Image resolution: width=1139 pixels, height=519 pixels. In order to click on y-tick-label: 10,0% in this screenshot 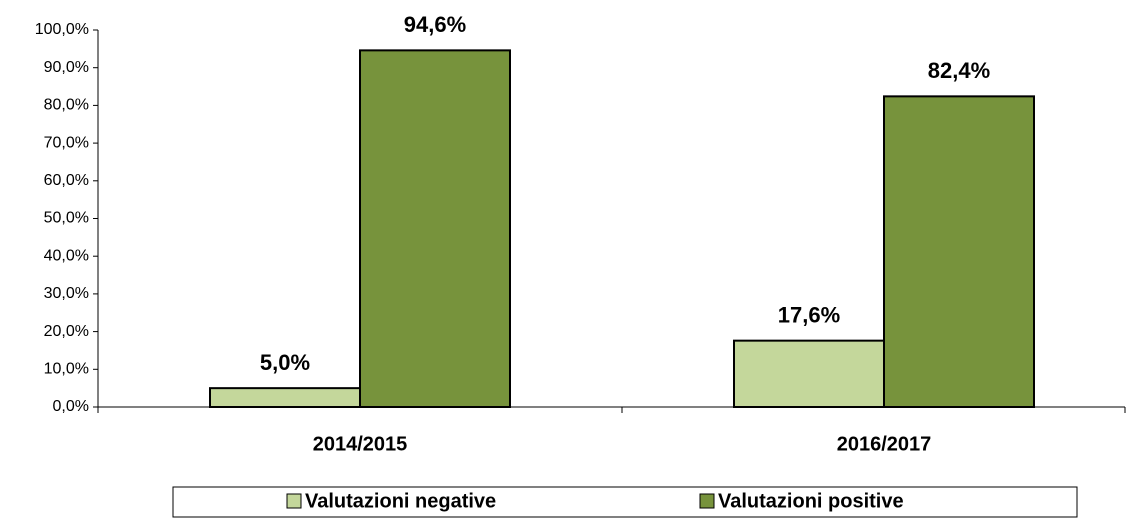, I will do `click(66, 369)`.